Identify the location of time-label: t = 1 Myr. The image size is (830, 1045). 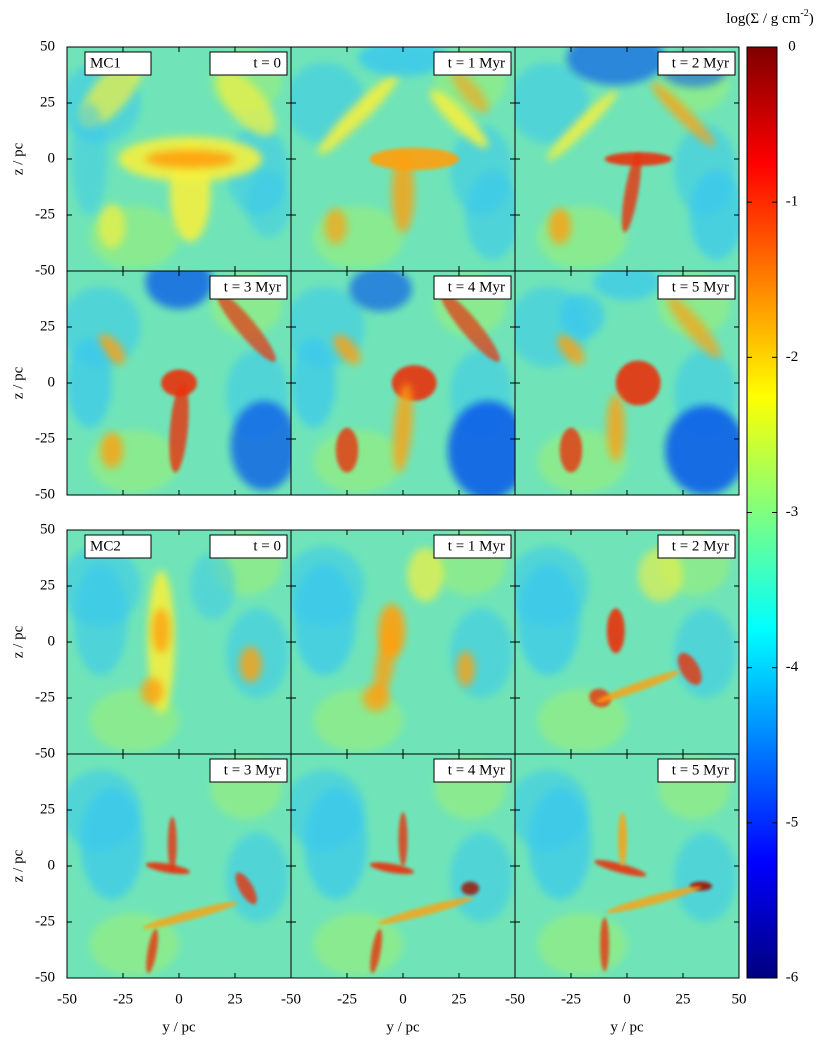
(476, 546).